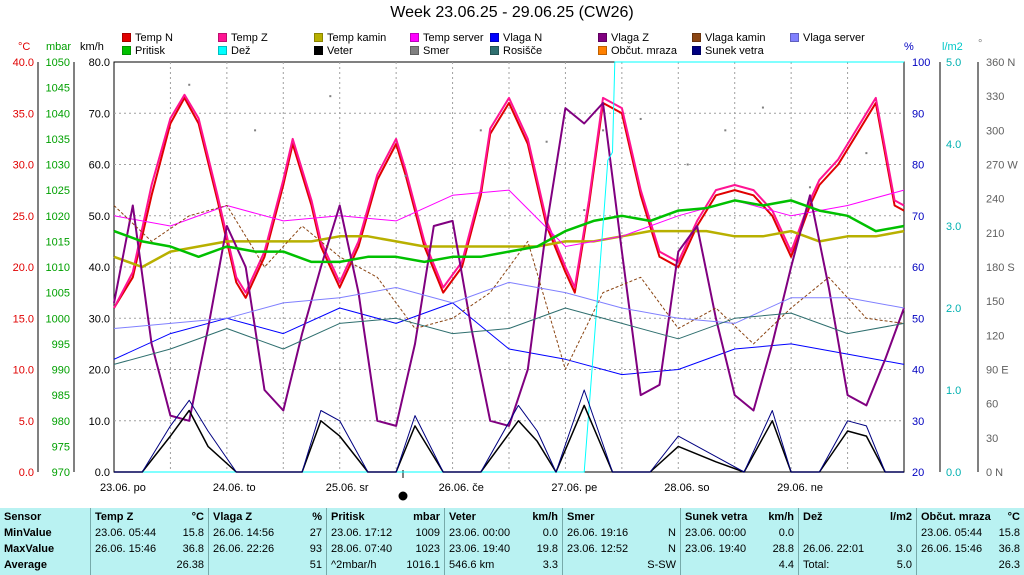 This screenshot has width=1024, height=575. I want to click on tick-label-direction_deg: 270 W, so click(1002, 166).